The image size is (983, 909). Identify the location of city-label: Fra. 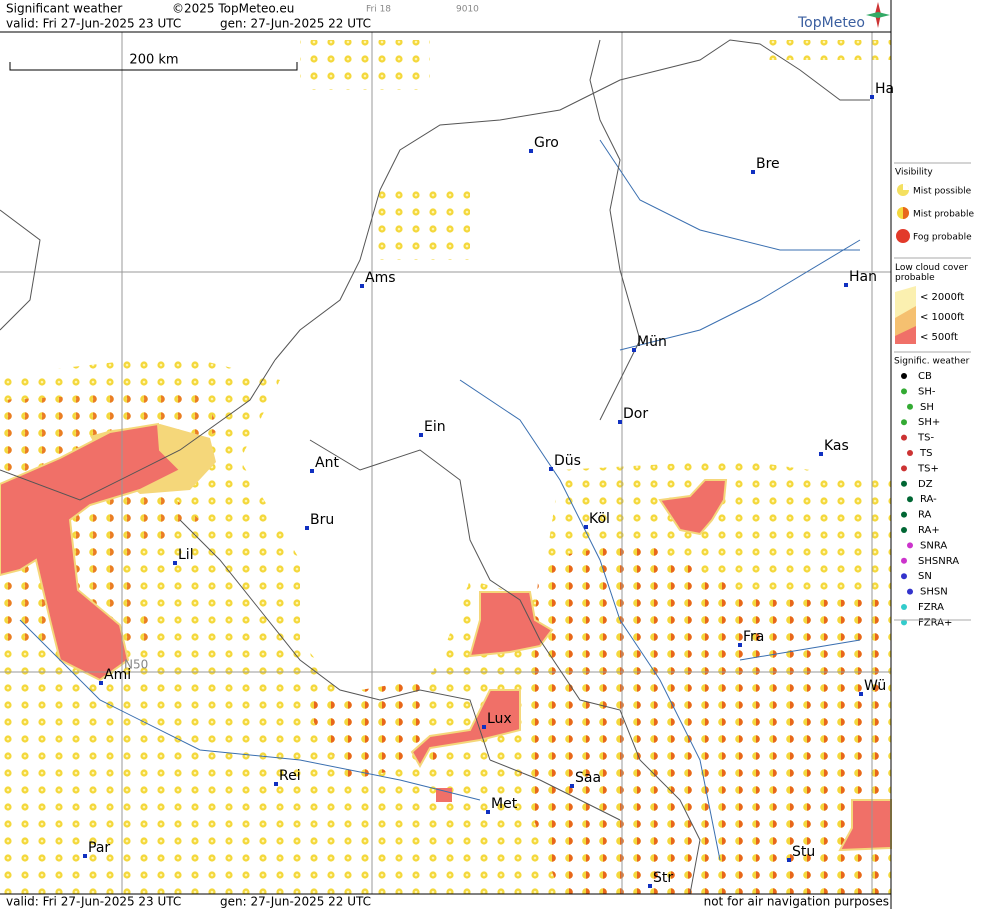
(753, 637).